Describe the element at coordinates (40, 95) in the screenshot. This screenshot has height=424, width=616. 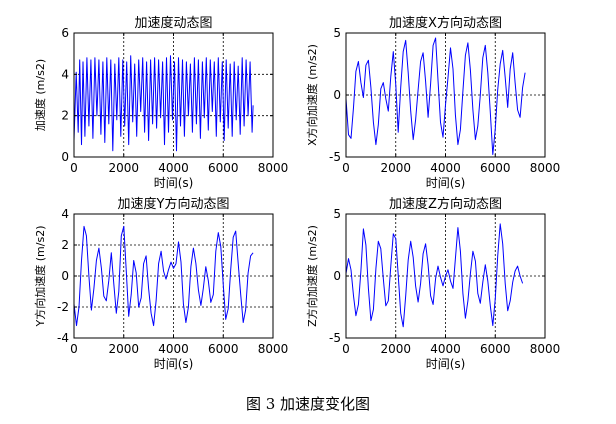
I see `y-axis-label: 加速度 (m/s2)` at that location.